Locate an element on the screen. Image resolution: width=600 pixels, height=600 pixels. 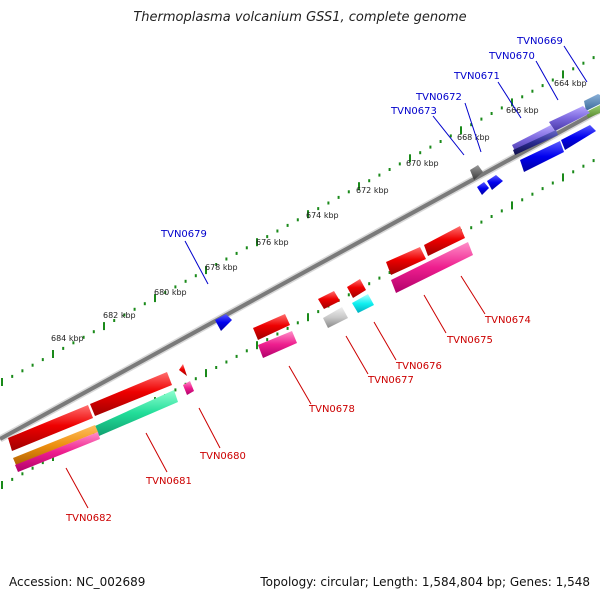
gene-label-tvn0682: TVN0682 is located at coordinates (88, 518).